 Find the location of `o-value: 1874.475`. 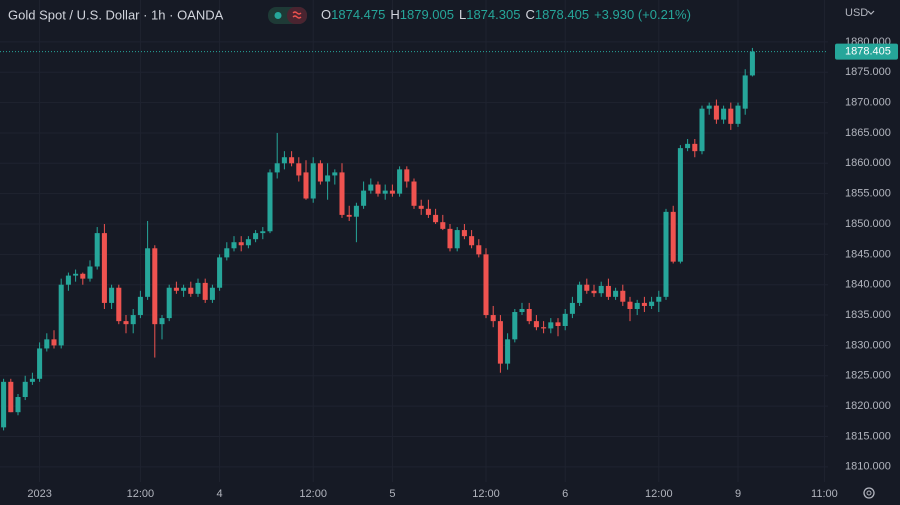

o-value: 1874.475 is located at coordinates (358, 14).